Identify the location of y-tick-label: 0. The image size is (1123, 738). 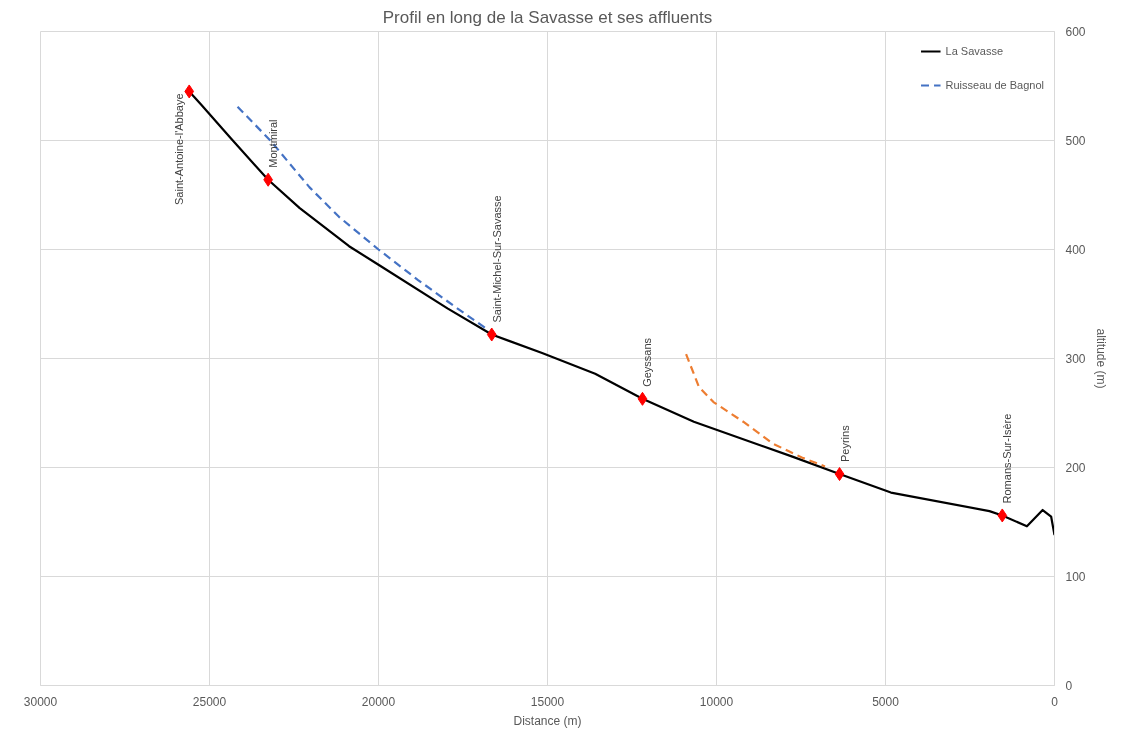
(1069, 686).